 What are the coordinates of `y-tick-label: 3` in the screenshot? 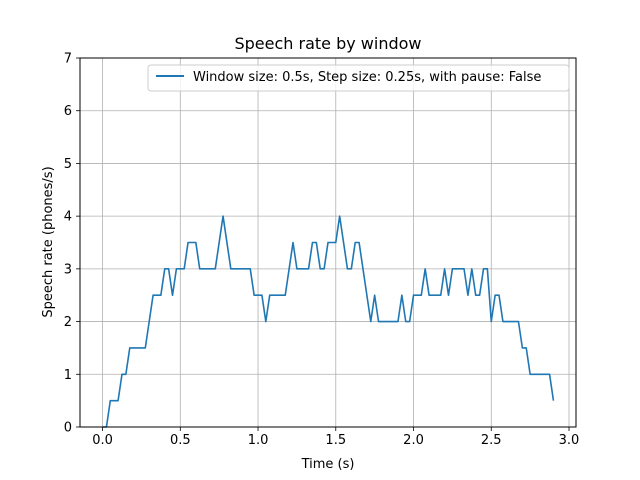 It's located at (68, 269).